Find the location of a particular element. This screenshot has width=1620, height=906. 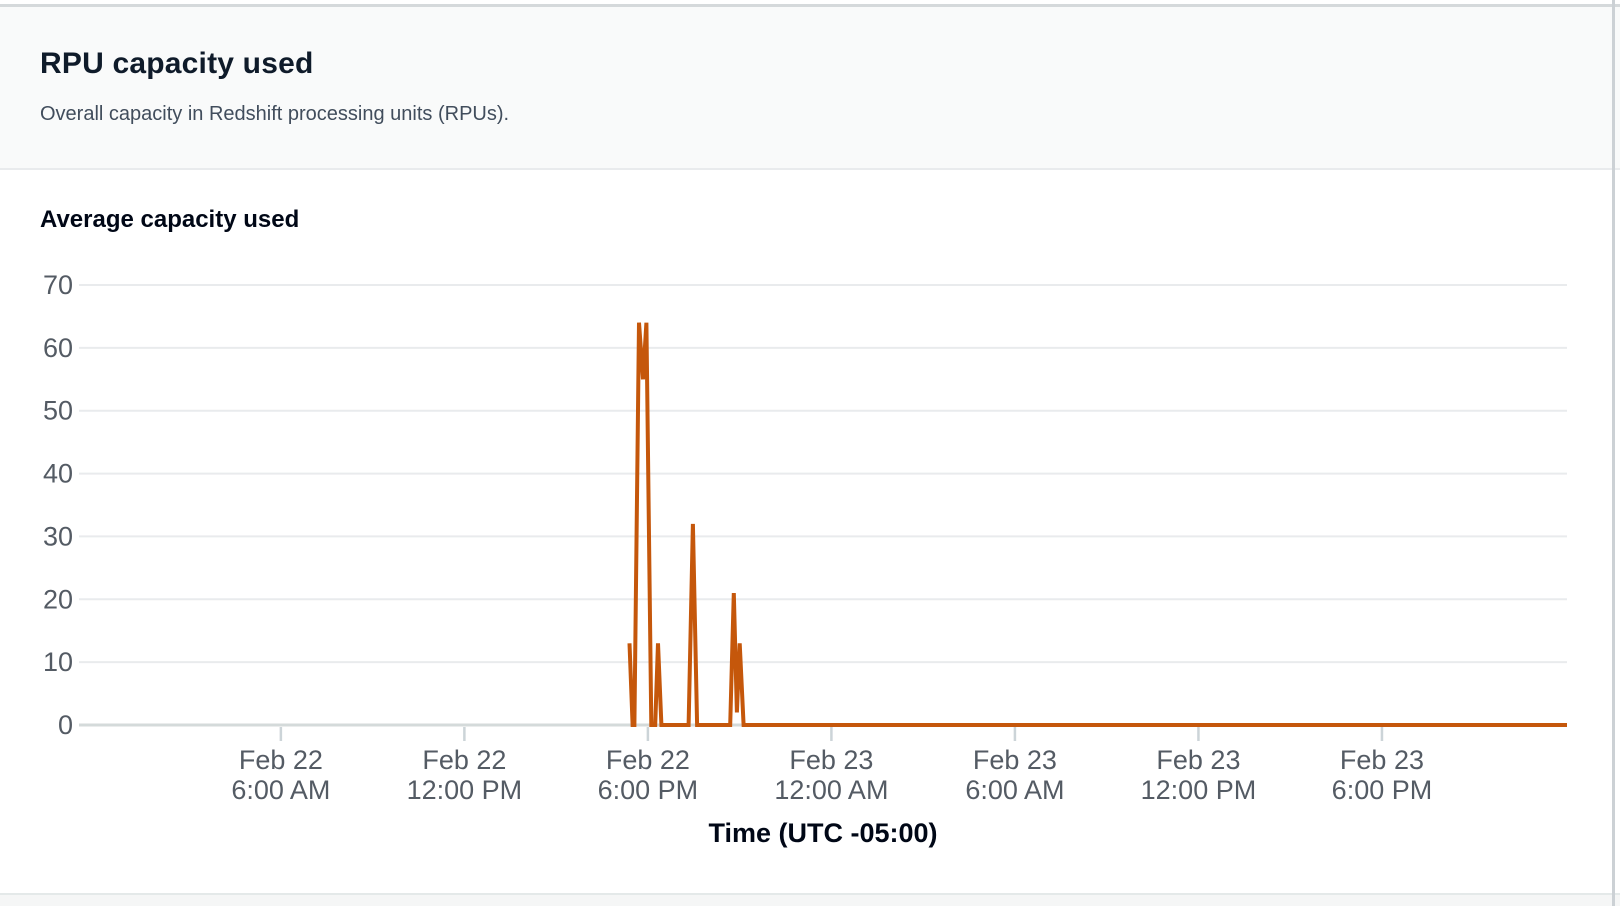

y-axis-label: 10 is located at coordinates (58, 662).